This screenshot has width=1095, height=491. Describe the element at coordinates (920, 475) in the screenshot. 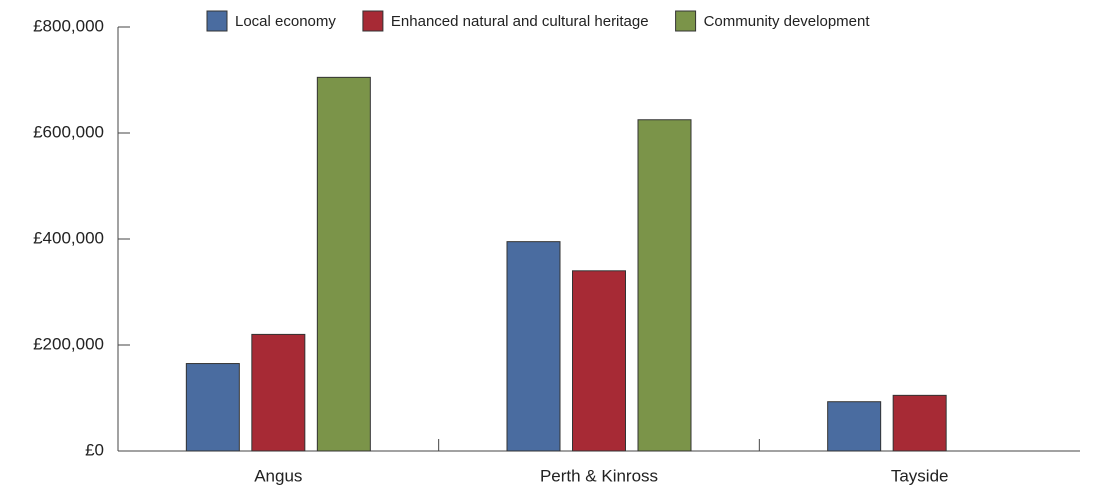

I see `x-tick-label: Tayside` at that location.